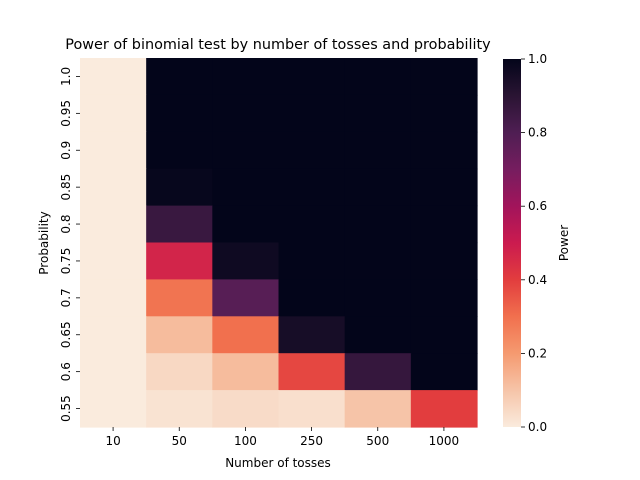  What do you see at coordinates (66, 261) in the screenshot?
I see `y-tick-label: 0.75` at bounding box center [66, 261].